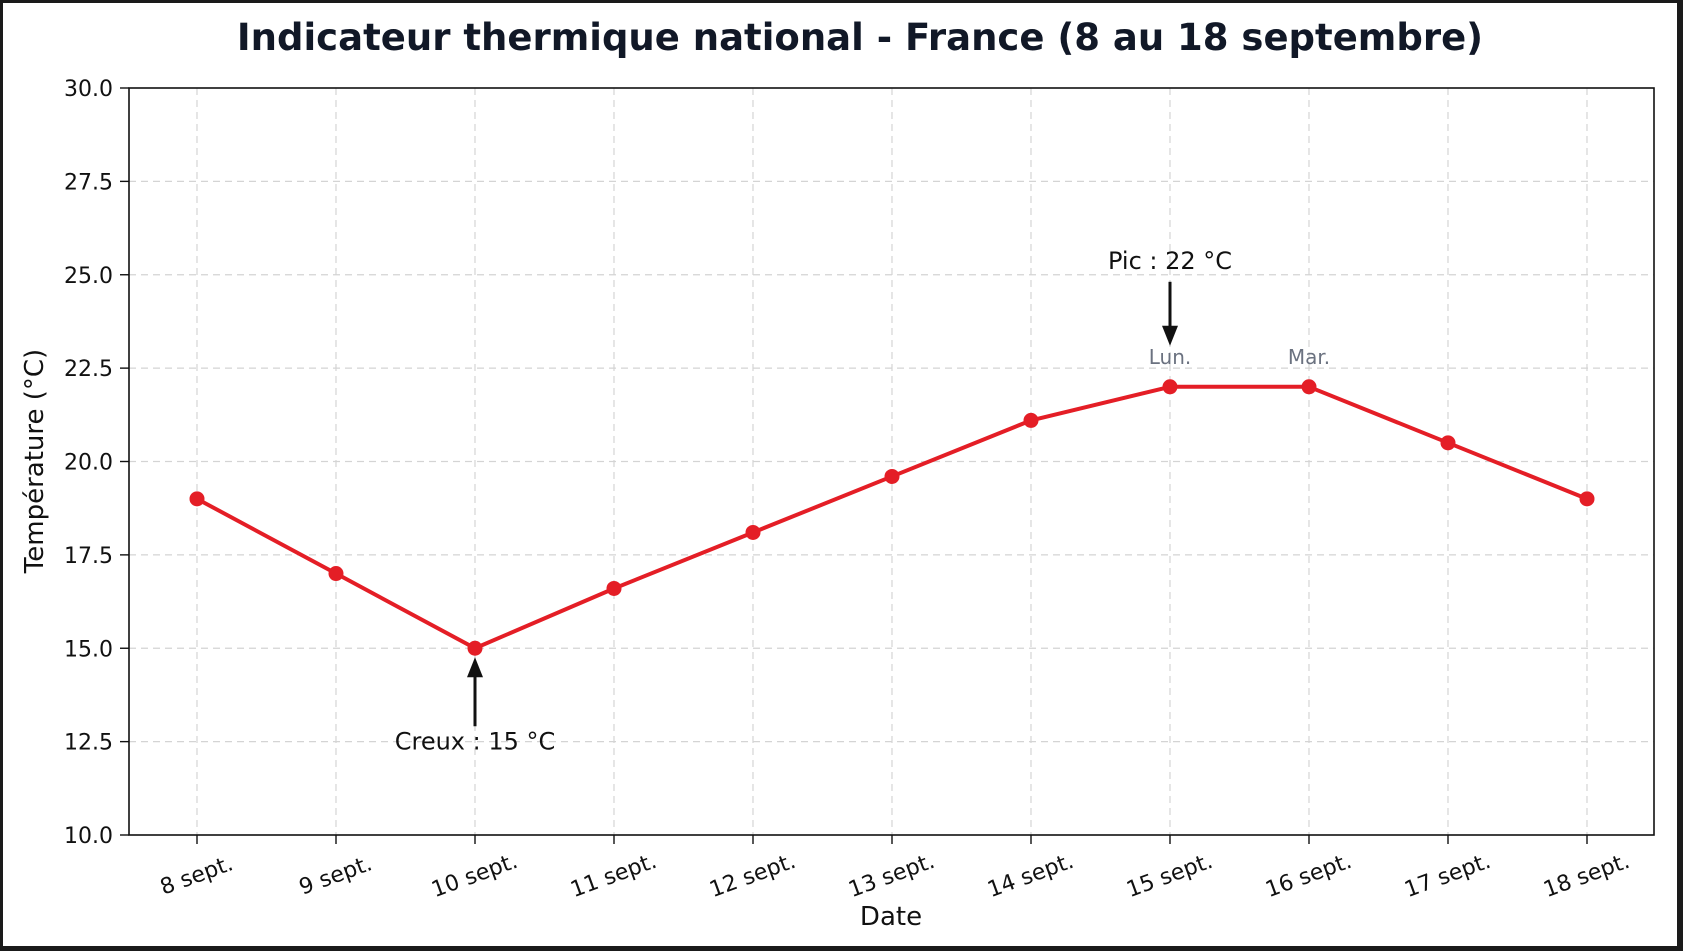  Describe the element at coordinates (336, 875) in the screenshot. I see `x-tick-label: 9 sept.` at that location.